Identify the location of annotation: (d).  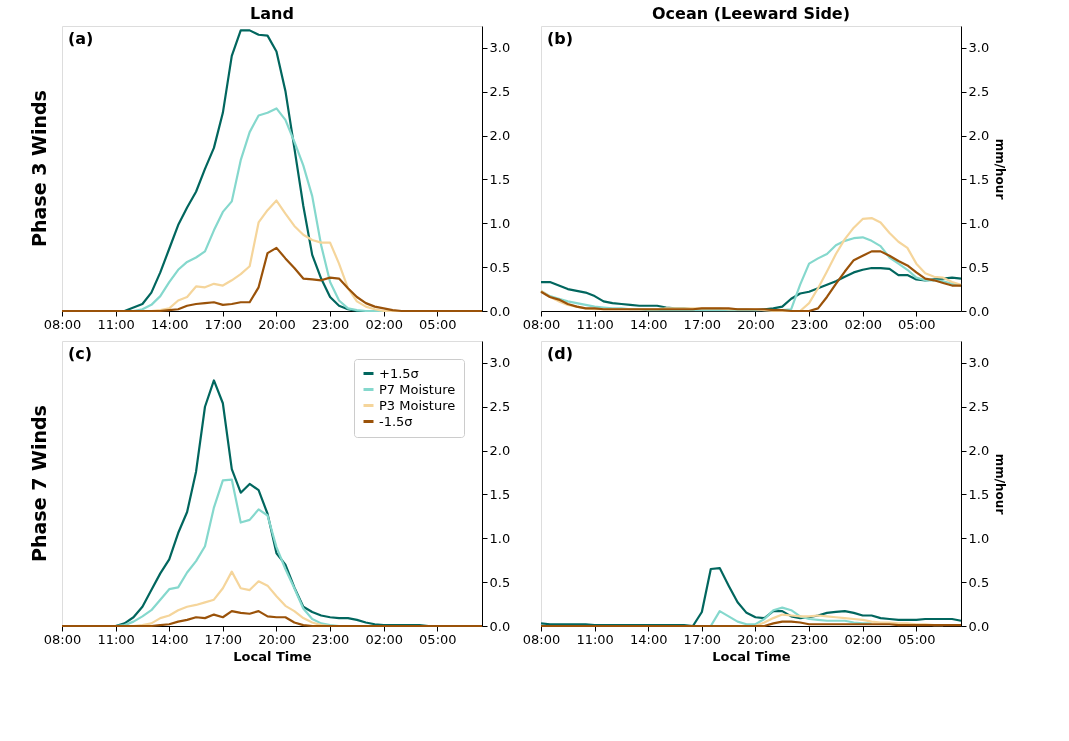
(560, 353).